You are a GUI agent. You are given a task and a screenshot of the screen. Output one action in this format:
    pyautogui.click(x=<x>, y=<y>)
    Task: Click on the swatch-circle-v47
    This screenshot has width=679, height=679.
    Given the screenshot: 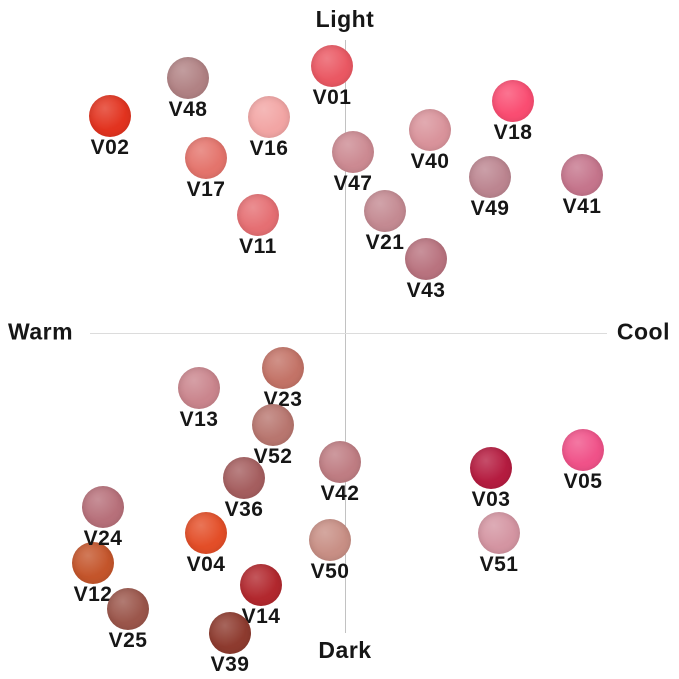 What is the action you would take?
    pyautogui.click(x=353, y=152)
    